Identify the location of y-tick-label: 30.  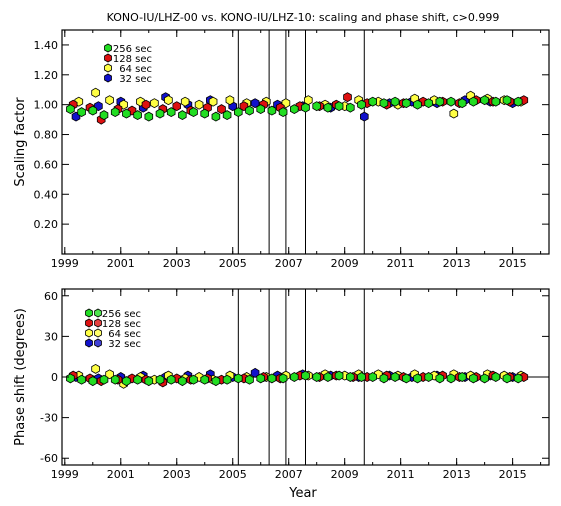
(51, 336).